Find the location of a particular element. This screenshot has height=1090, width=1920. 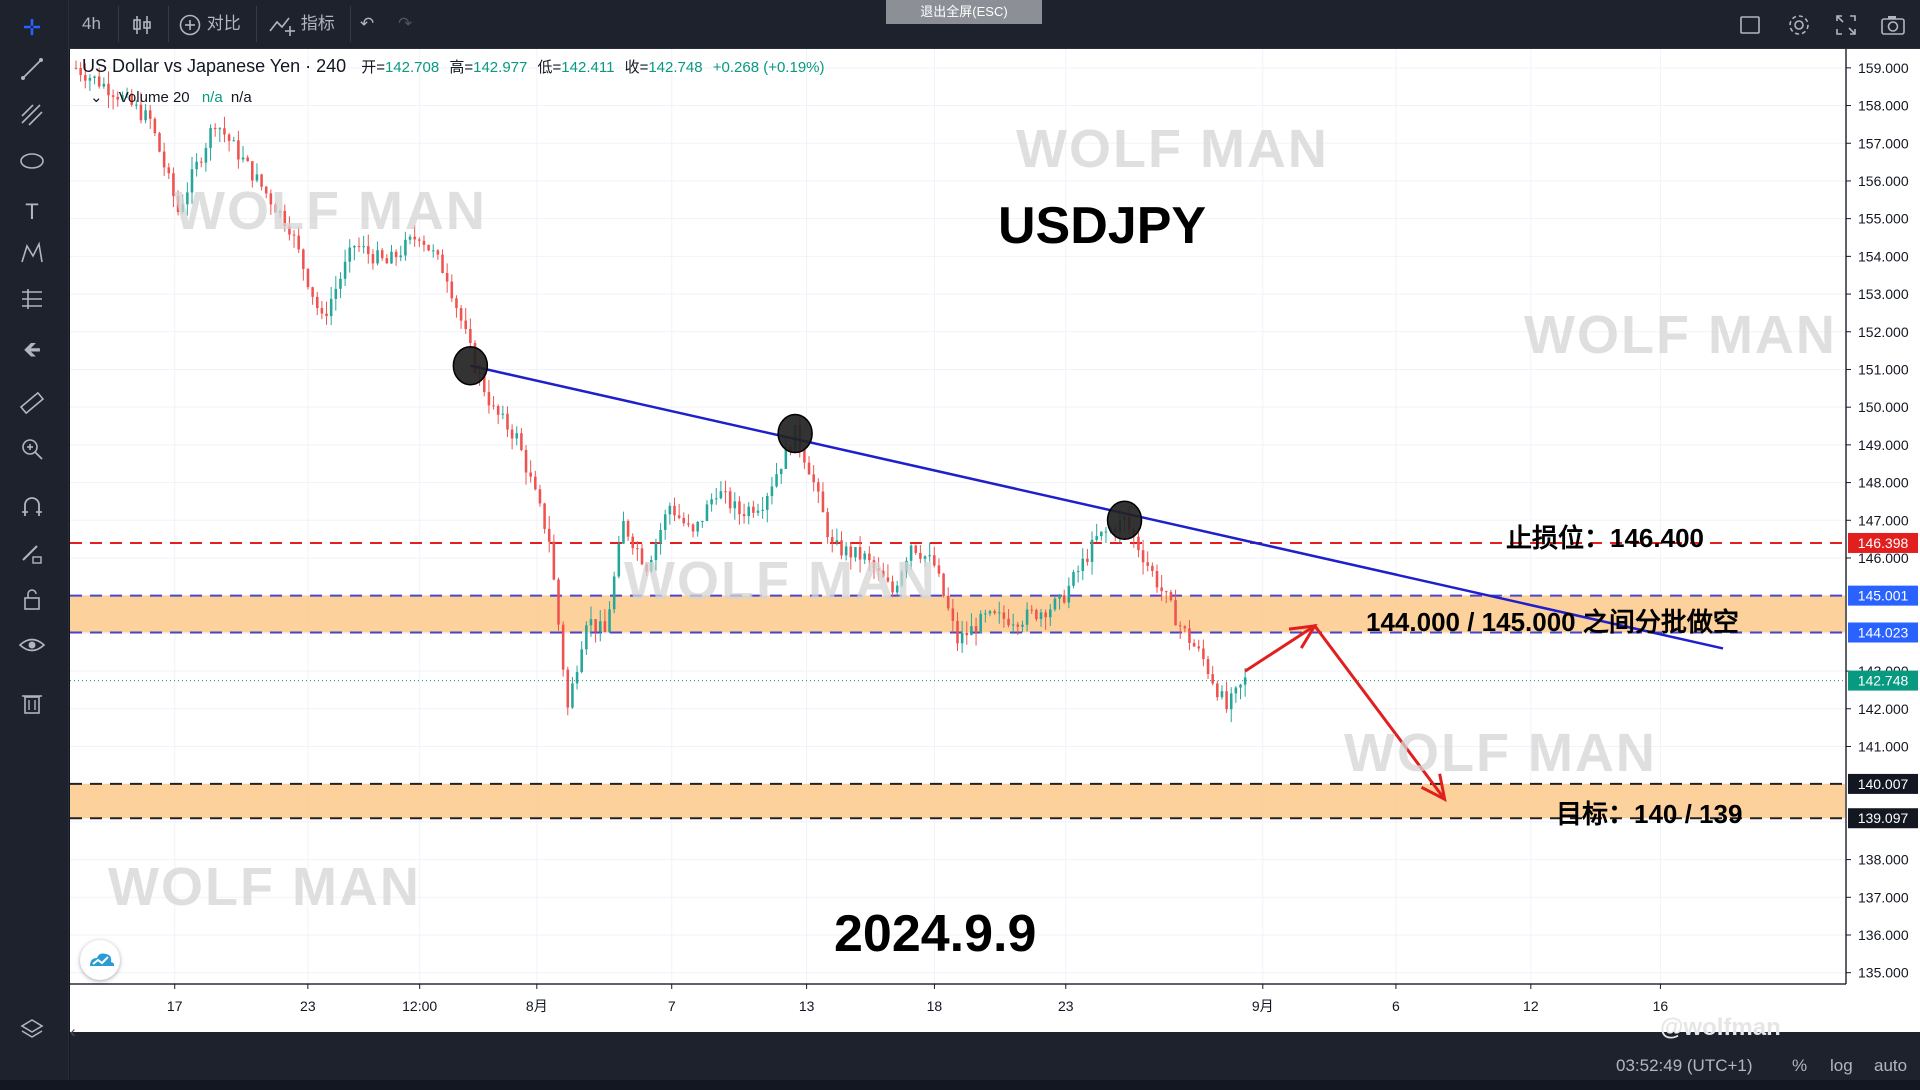

toolbar-divider is located at coordinates (118, 24).